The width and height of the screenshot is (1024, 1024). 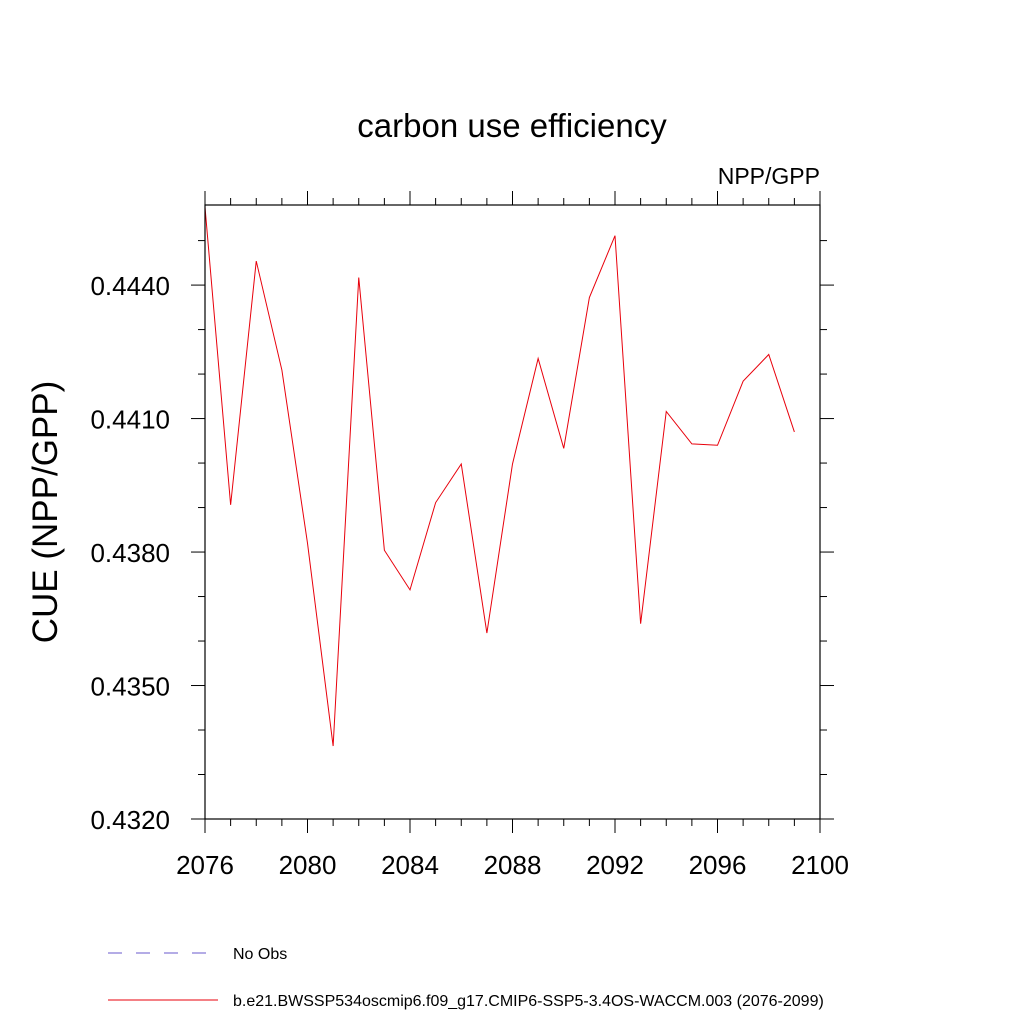 I want to click on y-tick-label: 0.4320, so click(x=130, y=820).